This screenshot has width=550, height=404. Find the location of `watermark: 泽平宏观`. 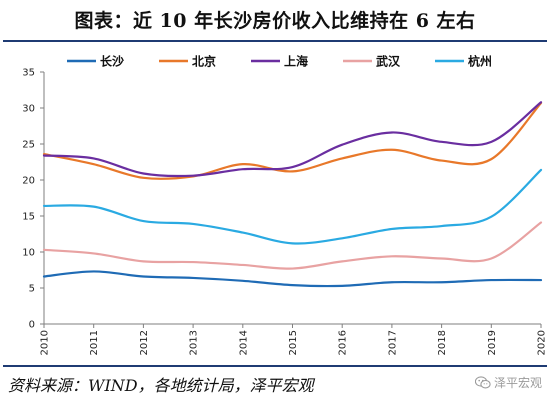

watermark: 泽平宏观 is located at coordinates (508, 382).